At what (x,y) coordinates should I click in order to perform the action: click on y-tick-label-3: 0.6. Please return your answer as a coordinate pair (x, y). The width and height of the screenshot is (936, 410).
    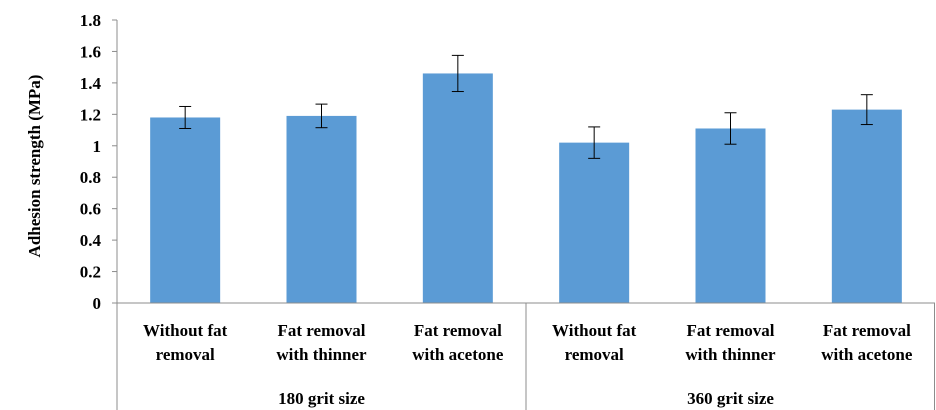
    Looking at the image, I should click on (90, 209).